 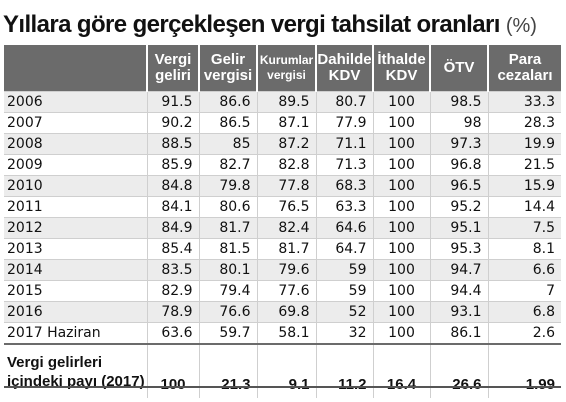 I want to click on column-header-para-cezalari: Para cezaları, so click(x=524, y=68).